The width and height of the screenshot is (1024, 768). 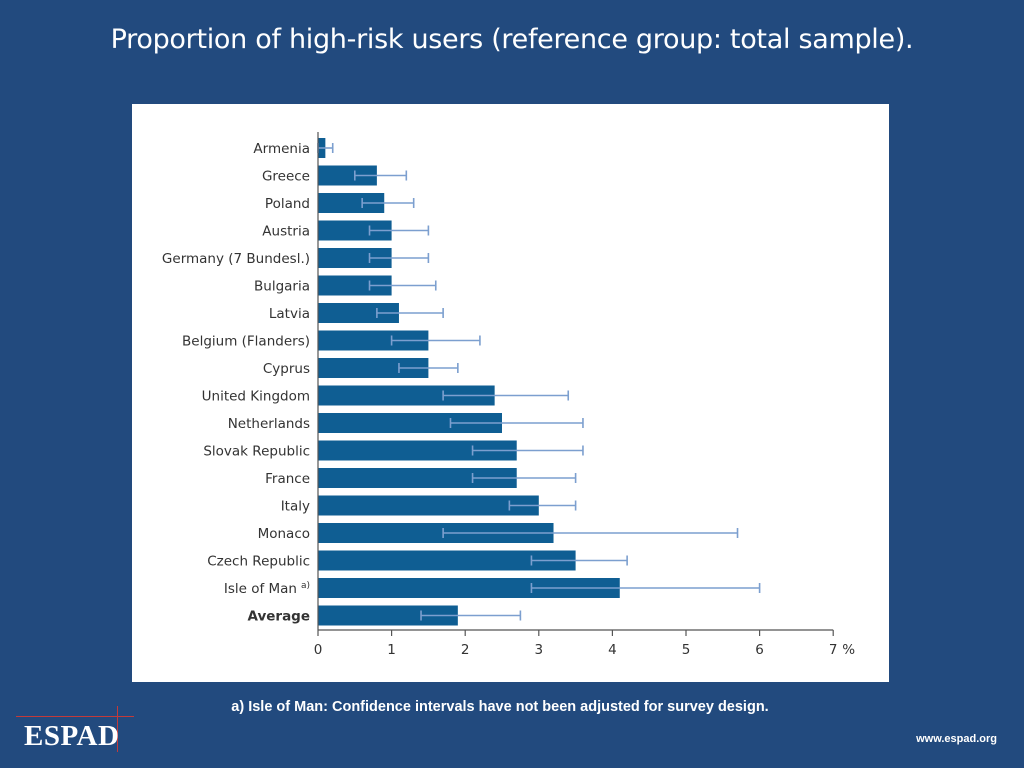 What do you see at coordinates (358, 313) in the screenshot?
I see `bar-latvia` at bounding box center [358, 313].